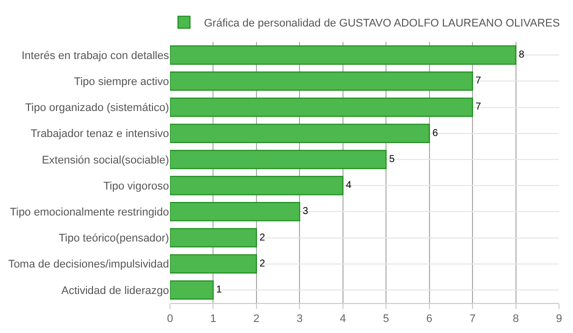  I want to click on y-tick-label: Tipo teórico(pensador), so click(113, 238).